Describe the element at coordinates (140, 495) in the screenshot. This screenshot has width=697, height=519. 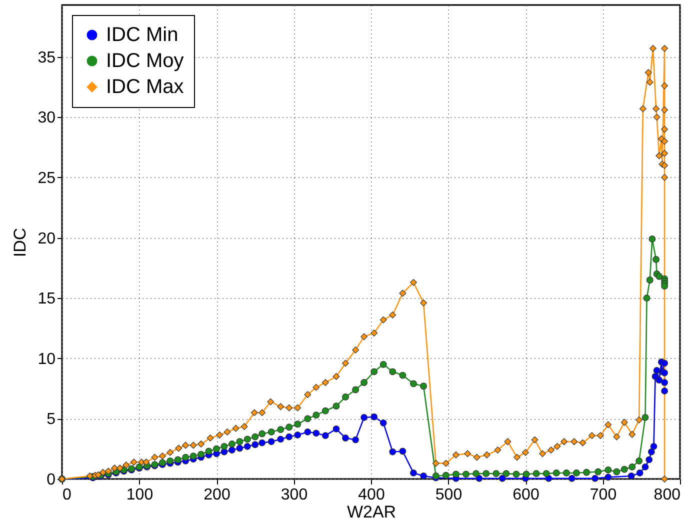
I see `x-tick-label: 100` at that location.